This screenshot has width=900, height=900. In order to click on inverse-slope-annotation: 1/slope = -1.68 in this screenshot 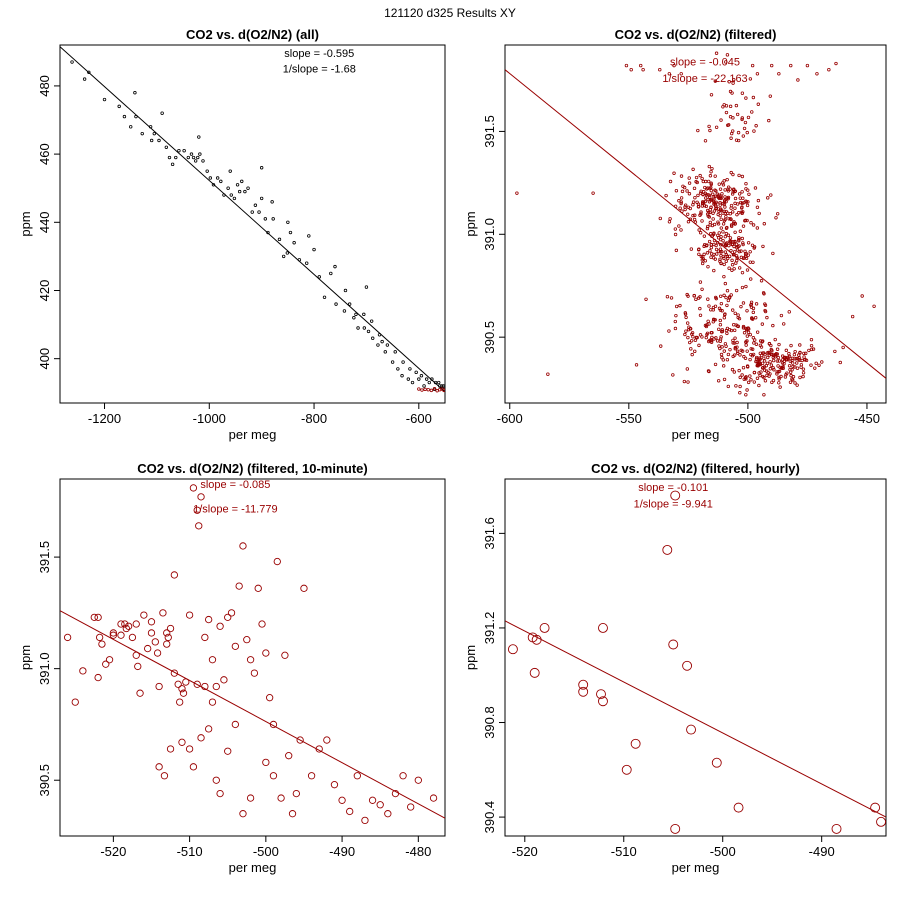, I will do `click(319, 69)`.